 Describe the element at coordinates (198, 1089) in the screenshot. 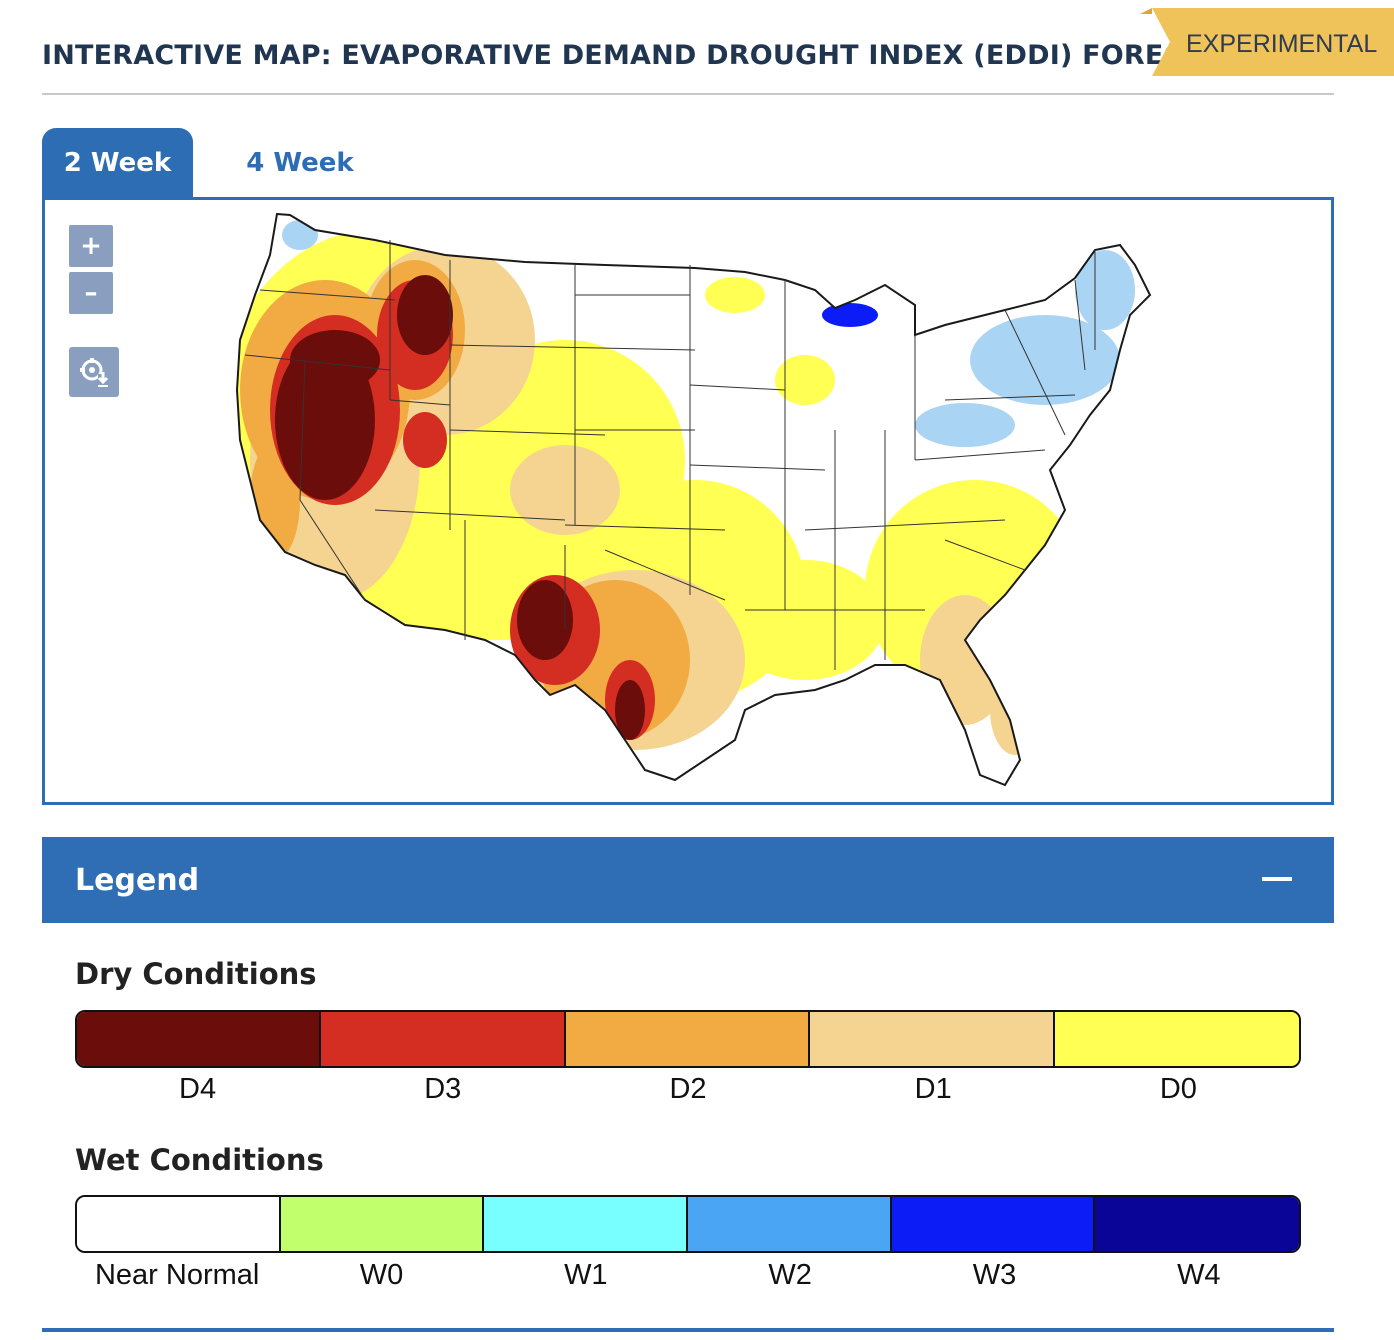

I see `dry-label-d4: D4` at that location.